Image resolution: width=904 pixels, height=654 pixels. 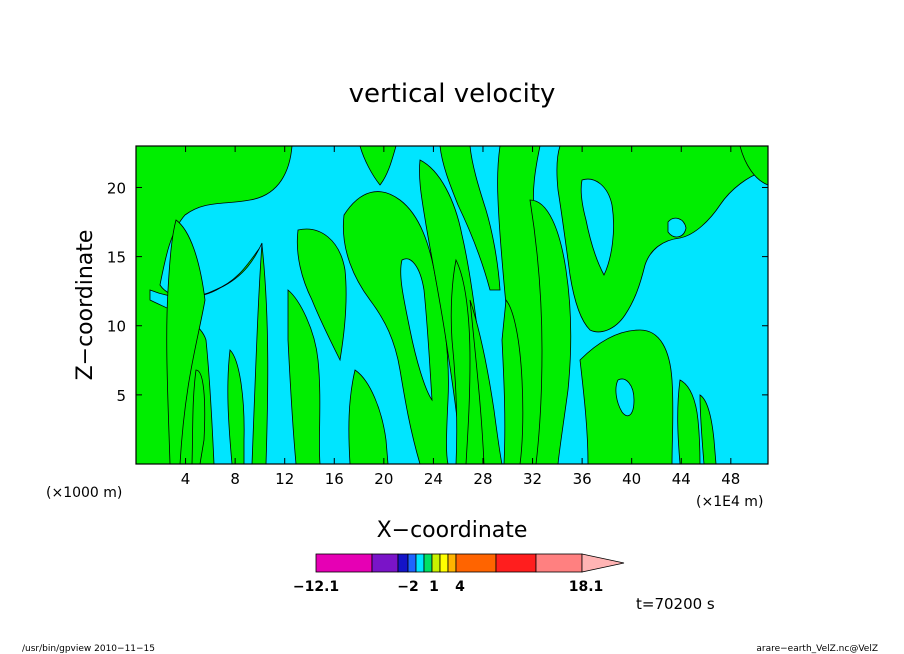 What do you see at coordinates (730, 479) in the screenshot?
I see `x-tick-label: 48` at bounding box center [730, 479].